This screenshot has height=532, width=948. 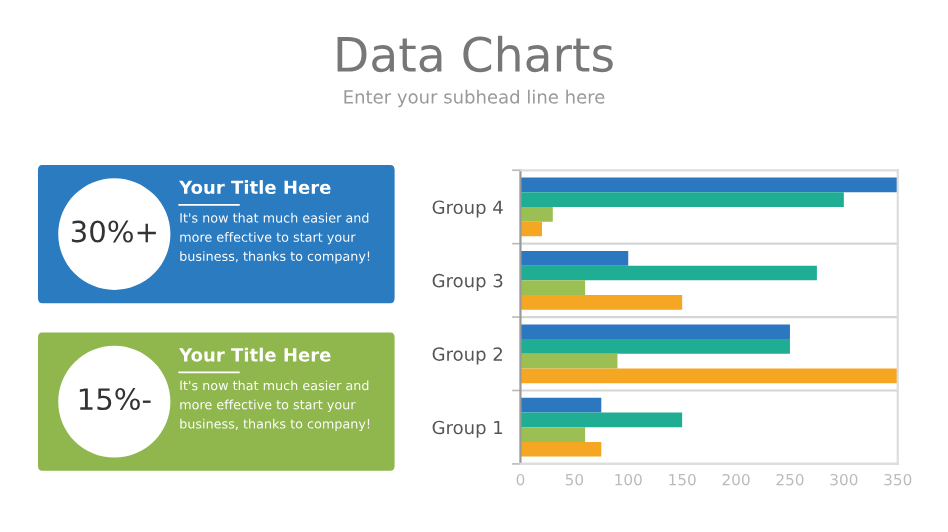 What do you see at coordinates (115, 399) in the screenshot?
I see `text: 15%-` at bounding box center [115, 399].